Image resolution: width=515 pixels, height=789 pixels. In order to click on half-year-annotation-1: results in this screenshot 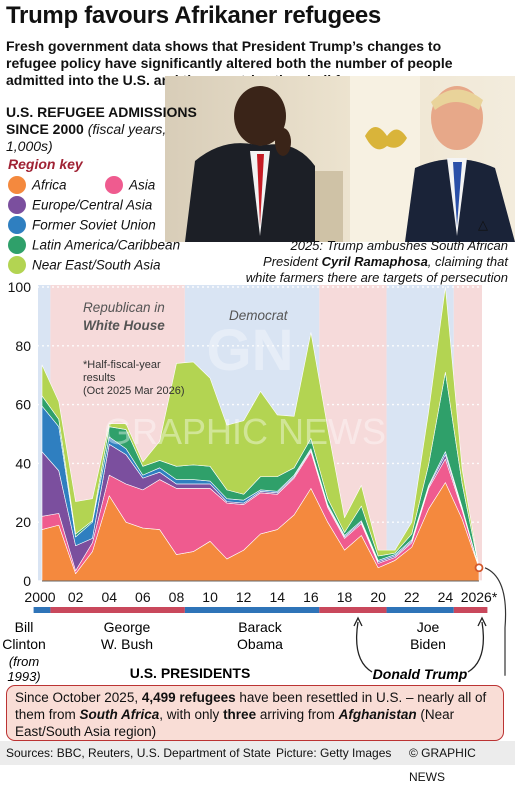, I will do `click(99, 378)`.